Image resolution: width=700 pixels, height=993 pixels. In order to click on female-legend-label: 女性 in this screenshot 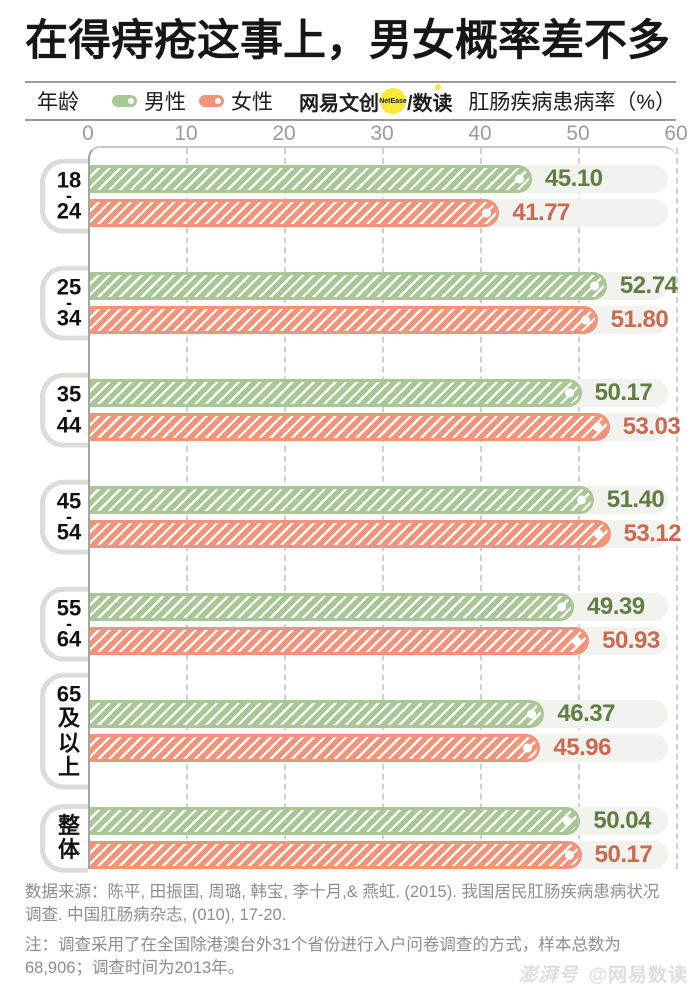, I will do `click(252, 103)`.